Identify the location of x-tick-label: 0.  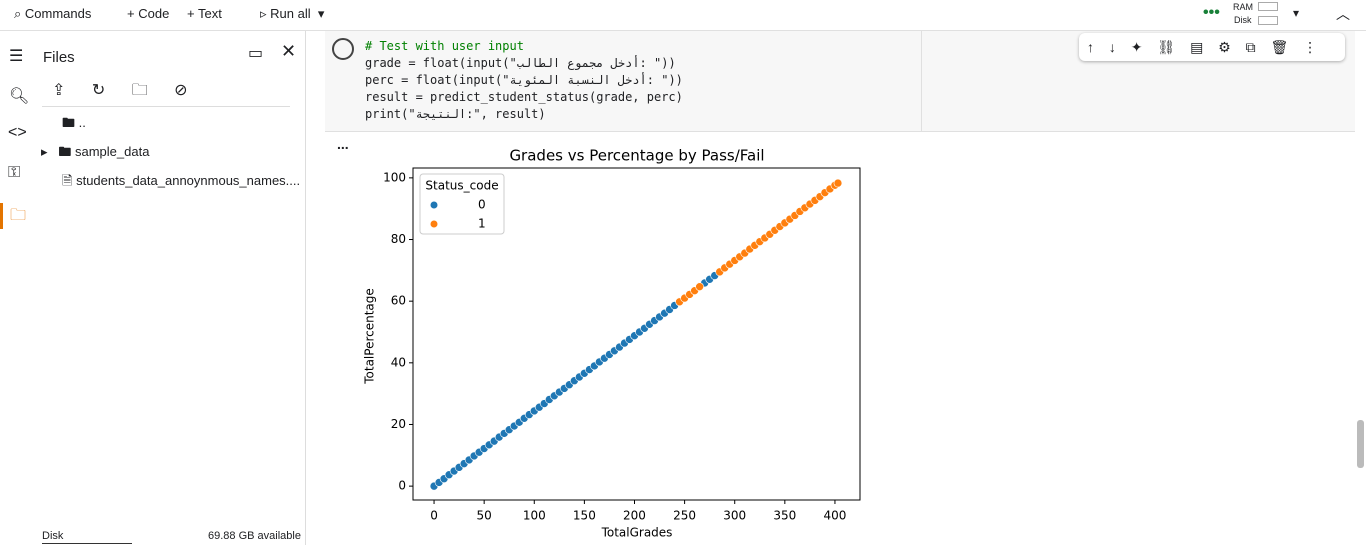
(434, 516).